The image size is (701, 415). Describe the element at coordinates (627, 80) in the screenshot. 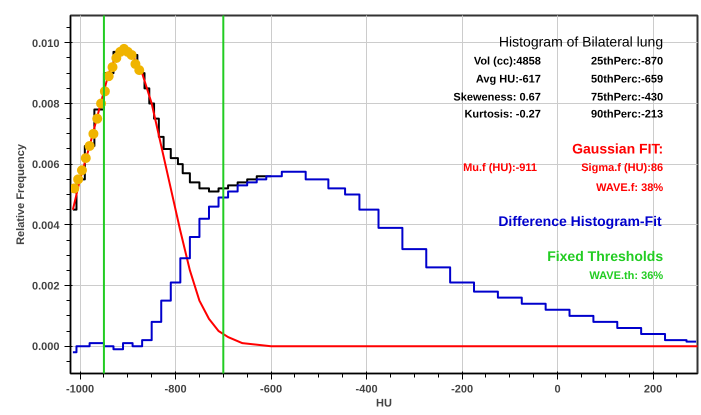

I see `annotation: 50thPerc:-659` at that location.